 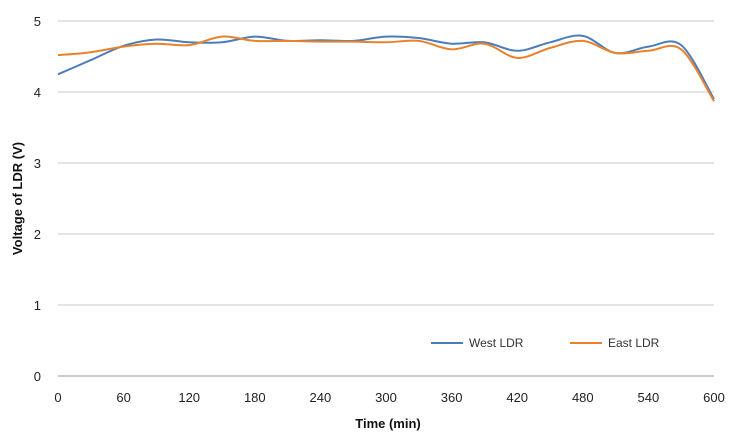 I want to click on x-tick-label: 60, so click(x=123, y=397).